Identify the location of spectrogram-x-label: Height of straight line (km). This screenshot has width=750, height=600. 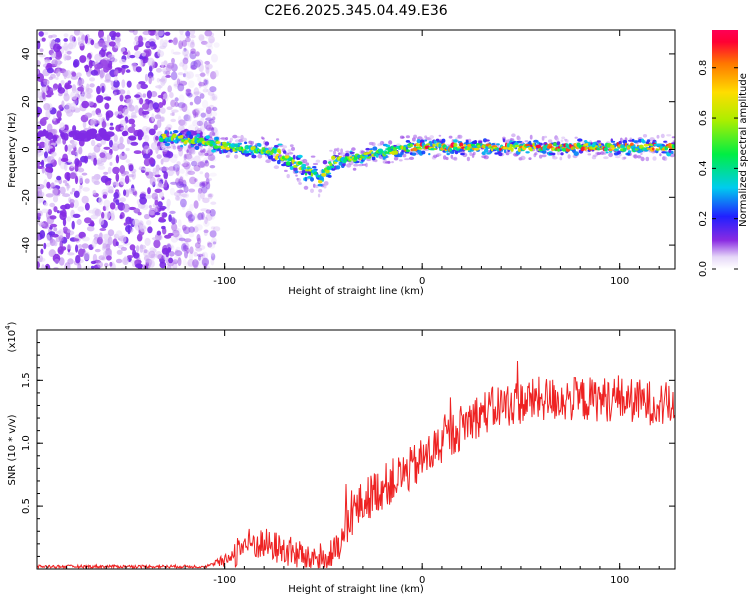
(356, 291).